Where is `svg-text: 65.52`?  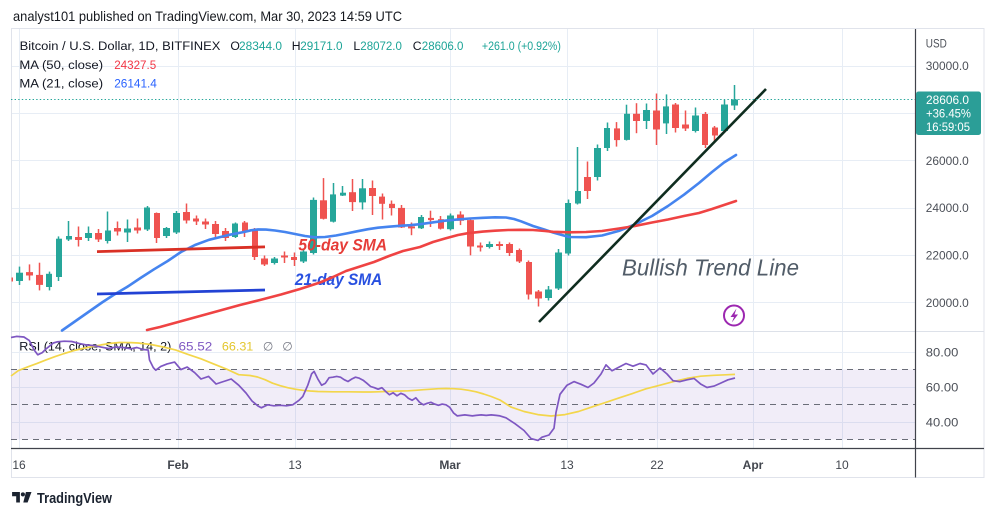
svg-text: 65.52 is located at coordinates (196, 347).